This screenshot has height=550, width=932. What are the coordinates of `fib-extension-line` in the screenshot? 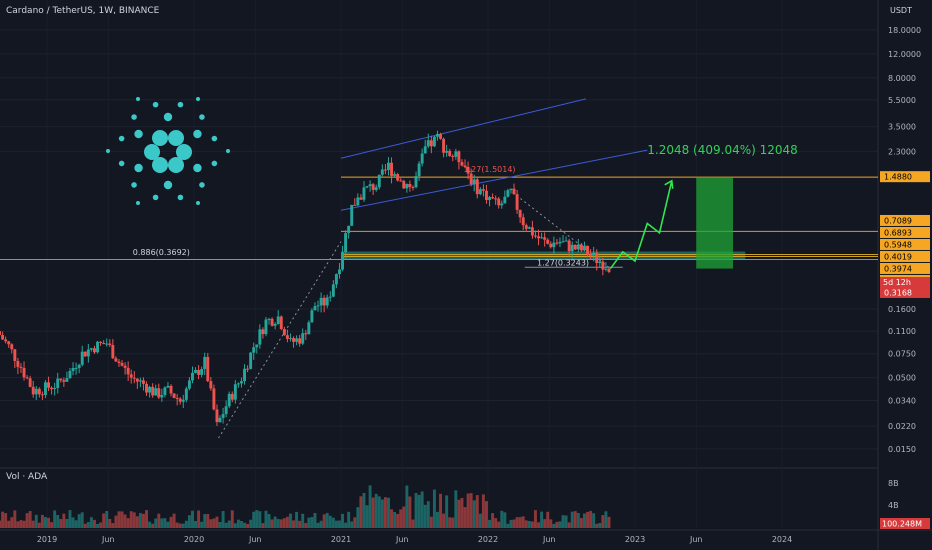 It's located at (280, 340).